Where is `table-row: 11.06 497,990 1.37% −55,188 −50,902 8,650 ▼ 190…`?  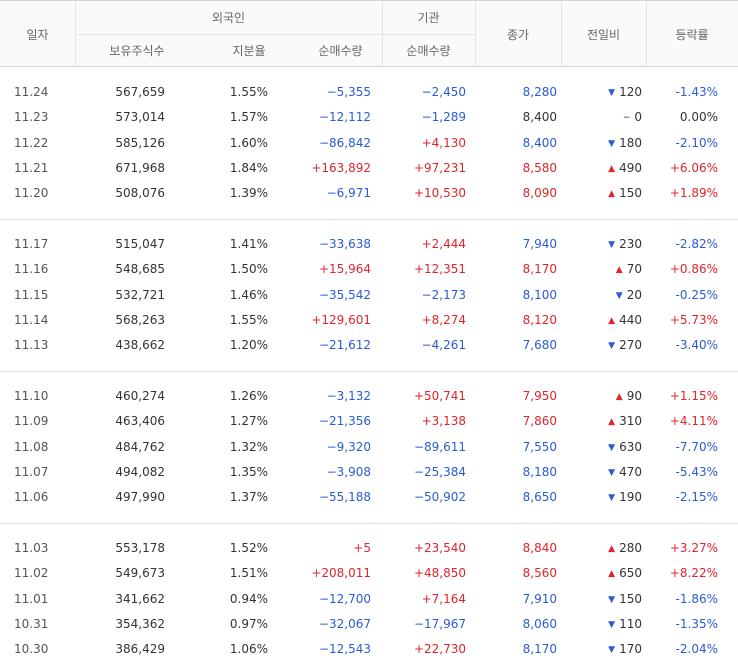
table-row: 11.06 497,990 1.37% −55,188 −50,902 8,650 ▼ 190… is located at coordinates (369, 497).